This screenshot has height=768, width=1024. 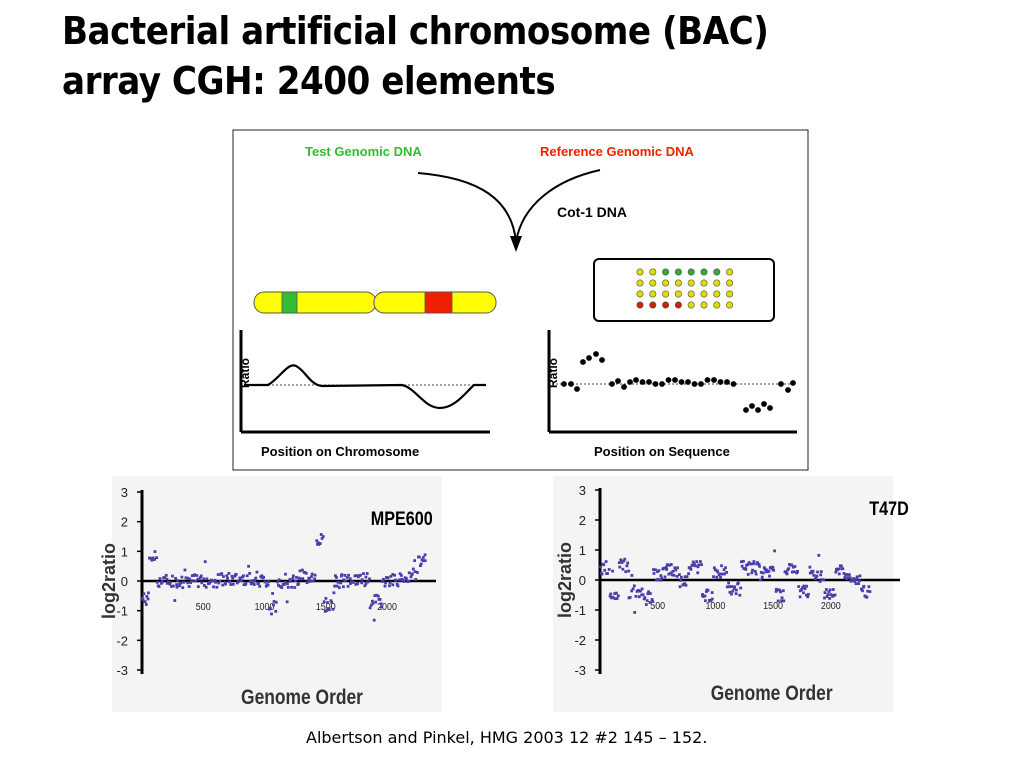 I want to click on chart-background, so click(x=723, y=594).